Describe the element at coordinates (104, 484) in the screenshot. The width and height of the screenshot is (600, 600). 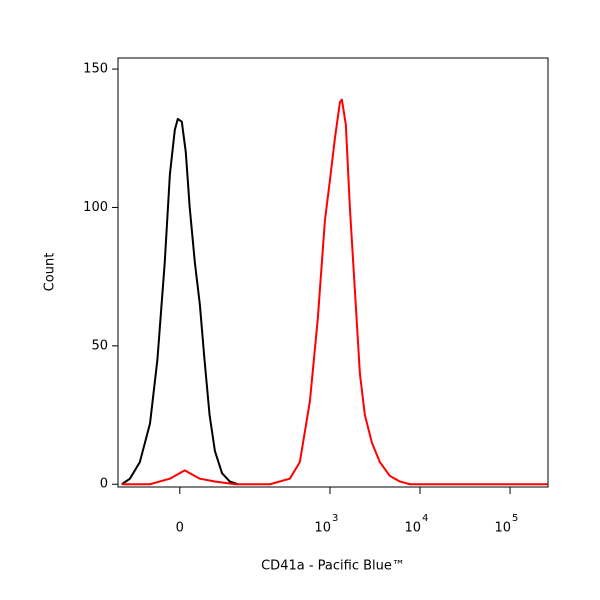
I see `y-tick-label: 0` at that location.